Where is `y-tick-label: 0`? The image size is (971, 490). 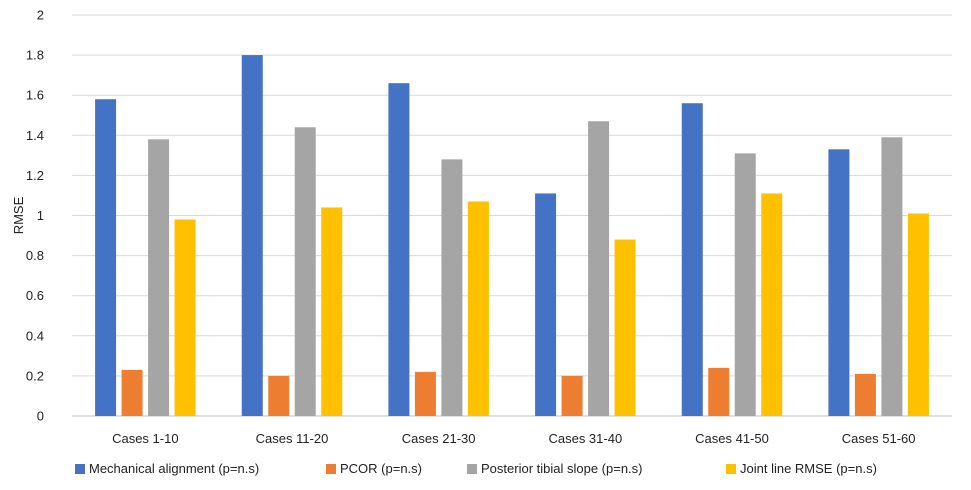
y-tick-label: 0 is located at coordinates (40, 416).